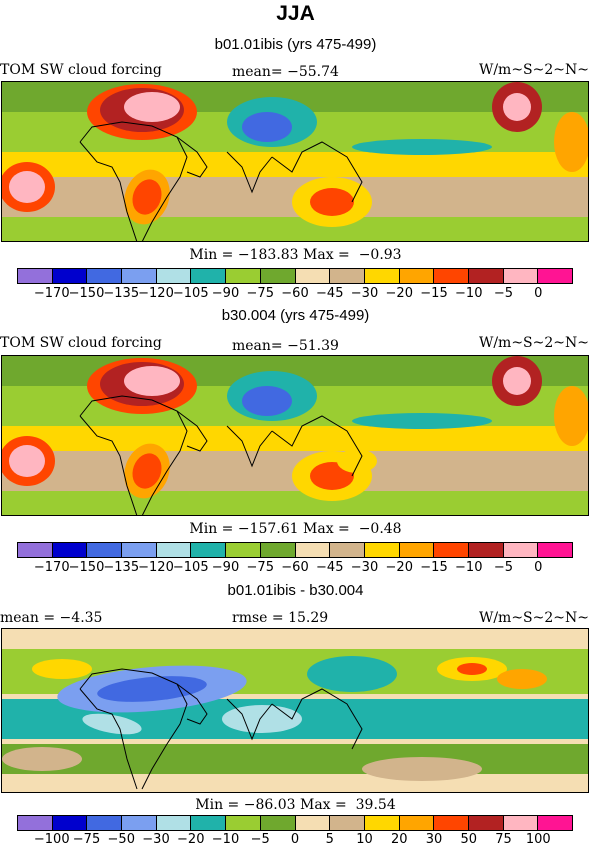 The height and width of the screenshot is (848, 591). What do you see at coordinates (295, 529) in the screenshot?
I see `min-max-label: Min = −157.61 Max = −0.48` at bounding box center [295, 529].